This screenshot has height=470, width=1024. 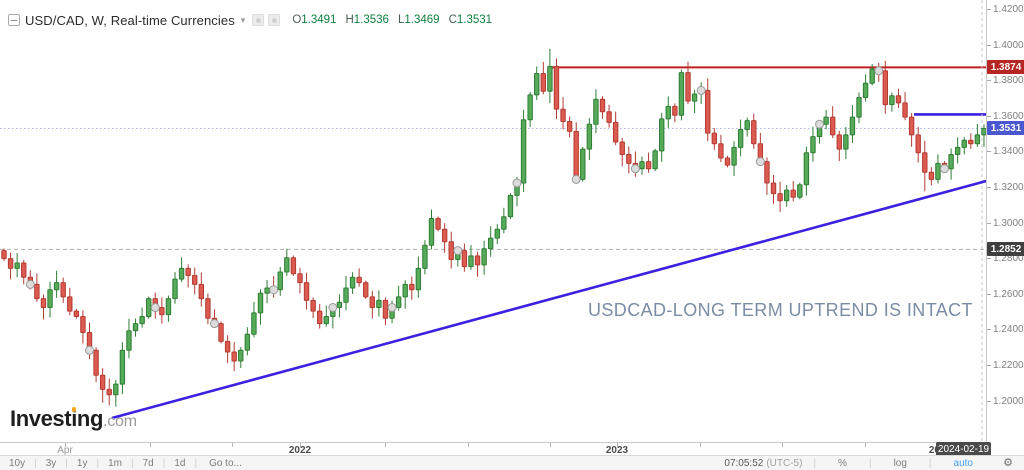 What do you see at coordinates (1005, 152) in the screenshot?
I see `price-tick-label: 1.3400` at bounding box center [1005, 152].